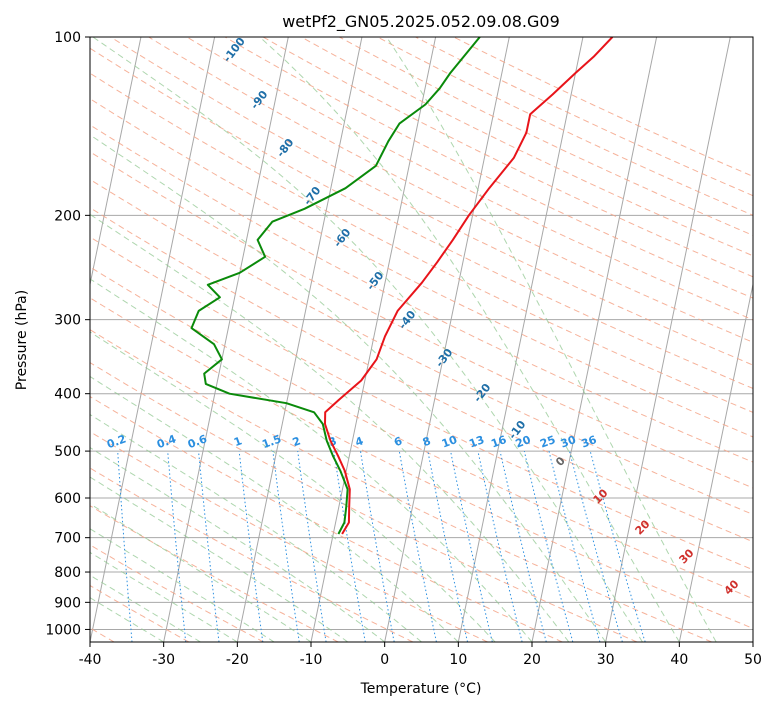  I want to click on y-tick-label: 700, so click(67, 539).